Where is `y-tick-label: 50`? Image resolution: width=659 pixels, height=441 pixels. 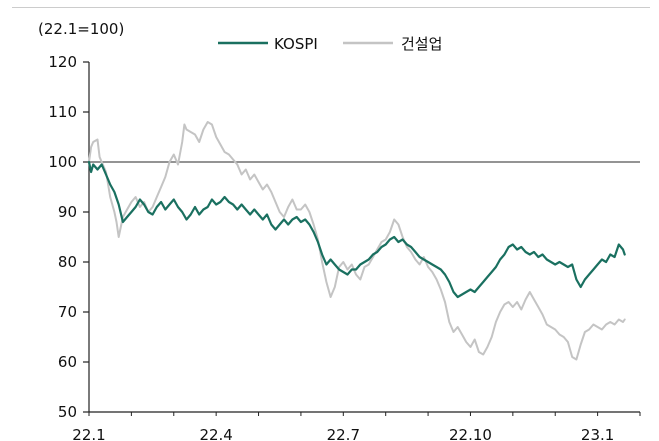
y-tick-label: 50 is located at coordinates (67, 412).